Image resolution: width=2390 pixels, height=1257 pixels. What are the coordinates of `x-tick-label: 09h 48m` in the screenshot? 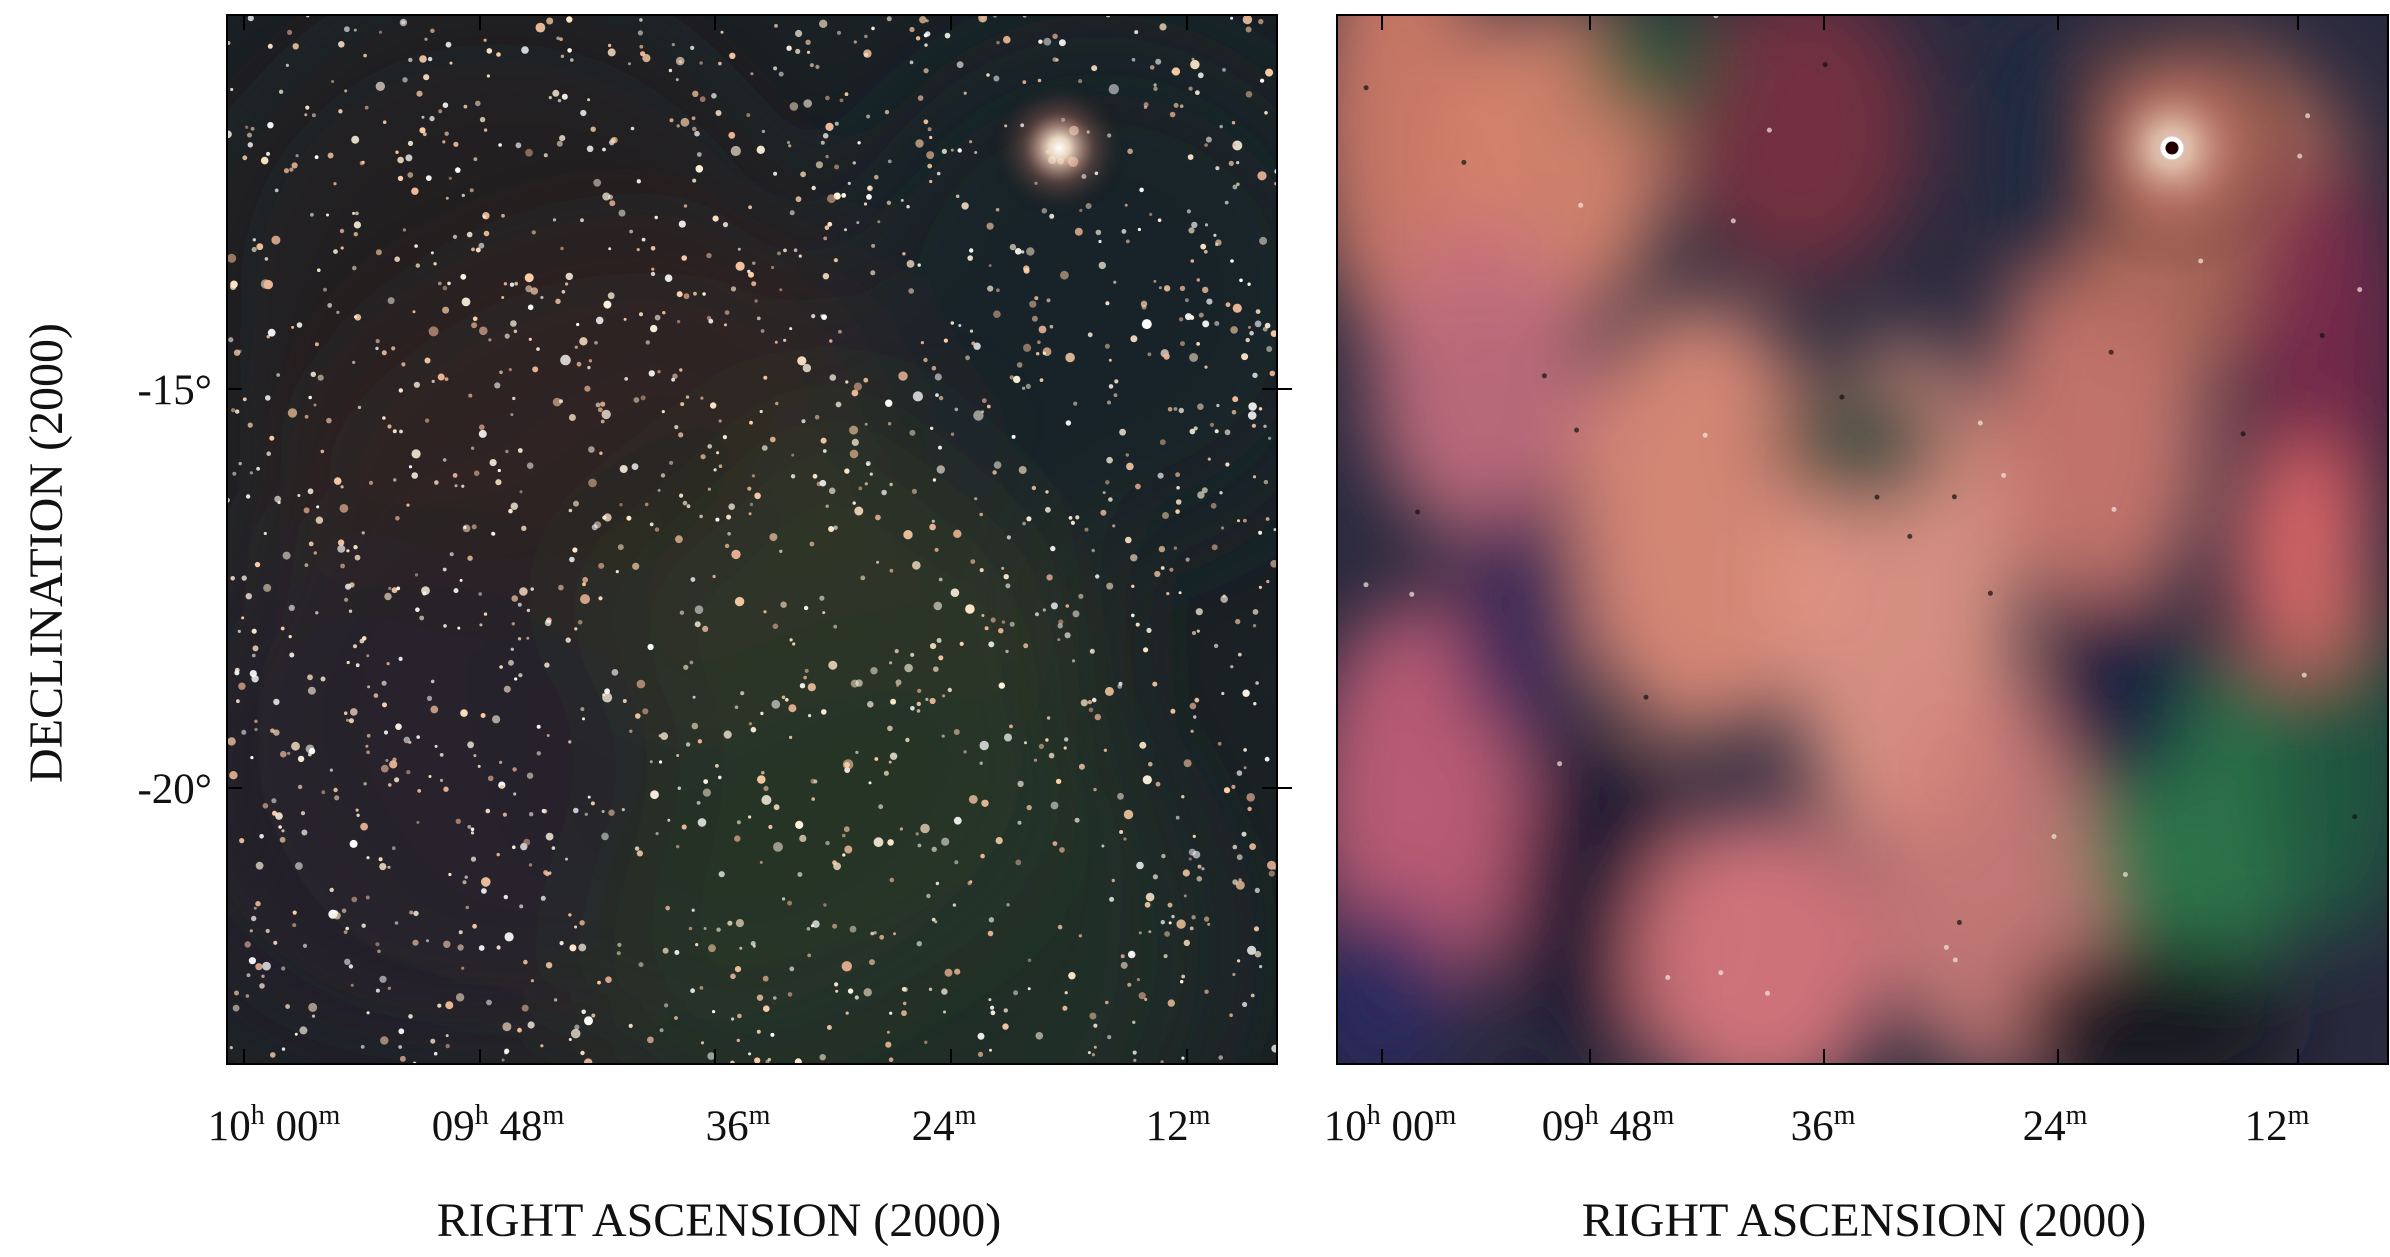 It's located at (498, 1125).